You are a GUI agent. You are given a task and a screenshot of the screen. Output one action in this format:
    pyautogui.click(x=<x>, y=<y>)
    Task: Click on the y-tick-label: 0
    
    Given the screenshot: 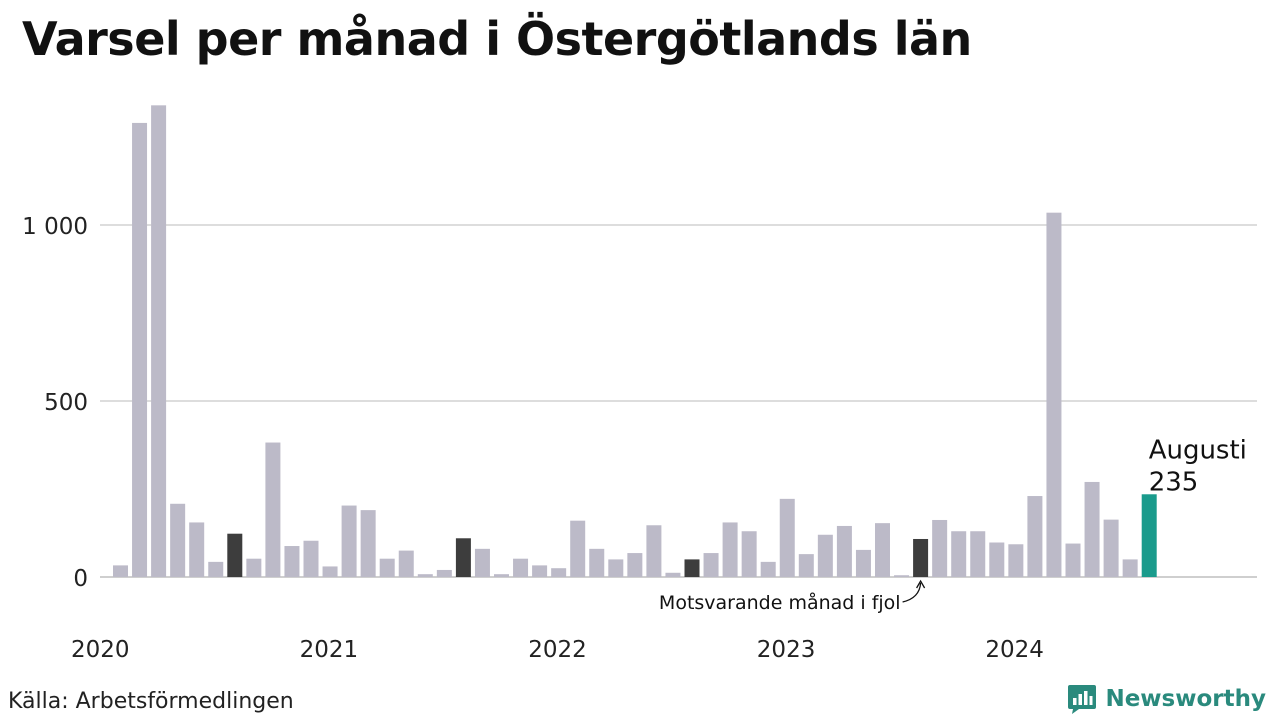 What is the action you would take?
    pyautogui.click(x=80, y=579)
    